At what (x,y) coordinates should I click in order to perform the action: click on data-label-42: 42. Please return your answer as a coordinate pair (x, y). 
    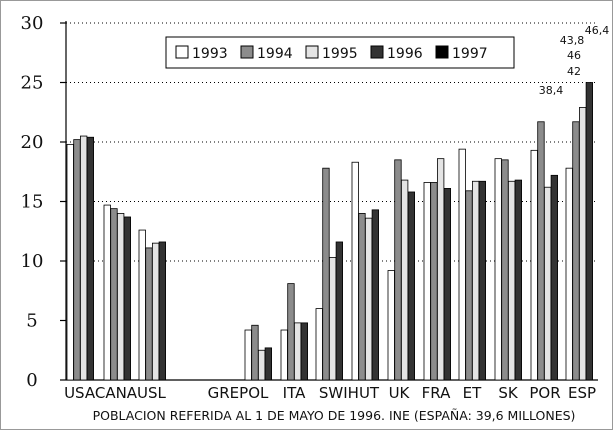
    Looking at the image, I should click on (574, 71).